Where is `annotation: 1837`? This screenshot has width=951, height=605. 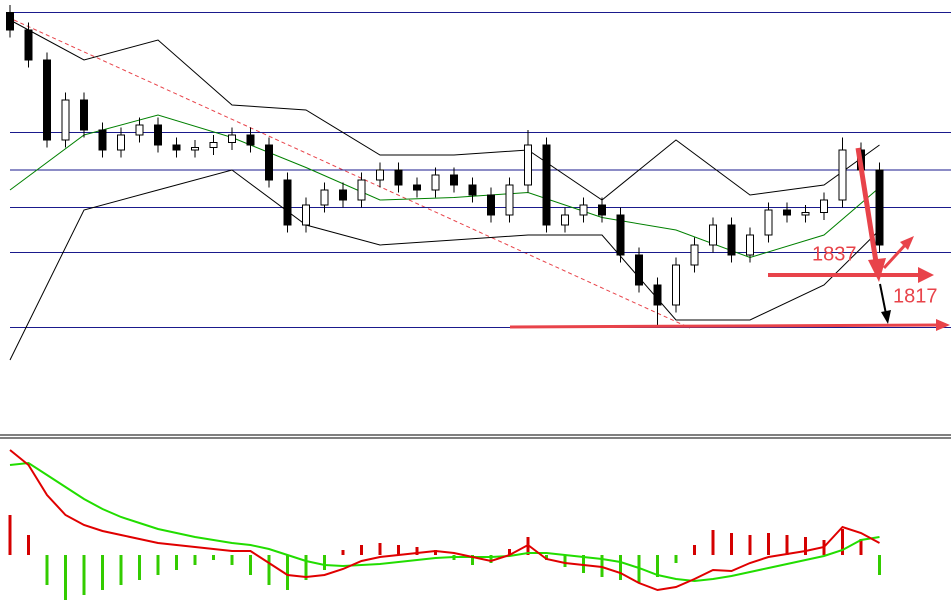
annotation: 1837 is located at coordinates (834, 254).